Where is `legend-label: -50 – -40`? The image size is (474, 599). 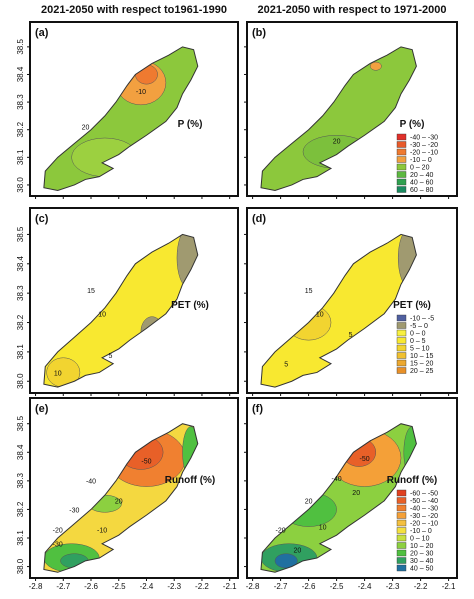
legend-label: -50 – -40 is located at coordinates (424, 501).